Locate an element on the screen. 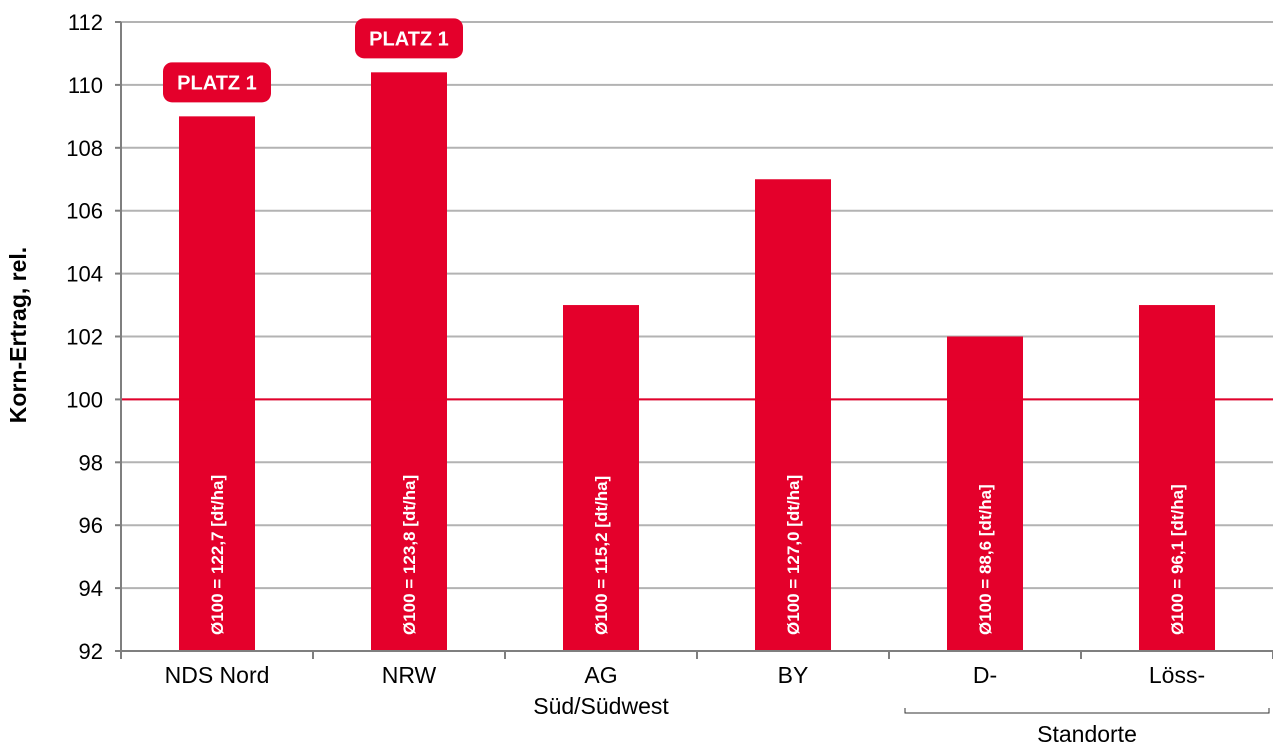 Image resolution: width=1273 pixels, height=747 pixels. bar-value-label: Ø100 = 122,7 [dt/ha] is located at coordinates (217, 555).